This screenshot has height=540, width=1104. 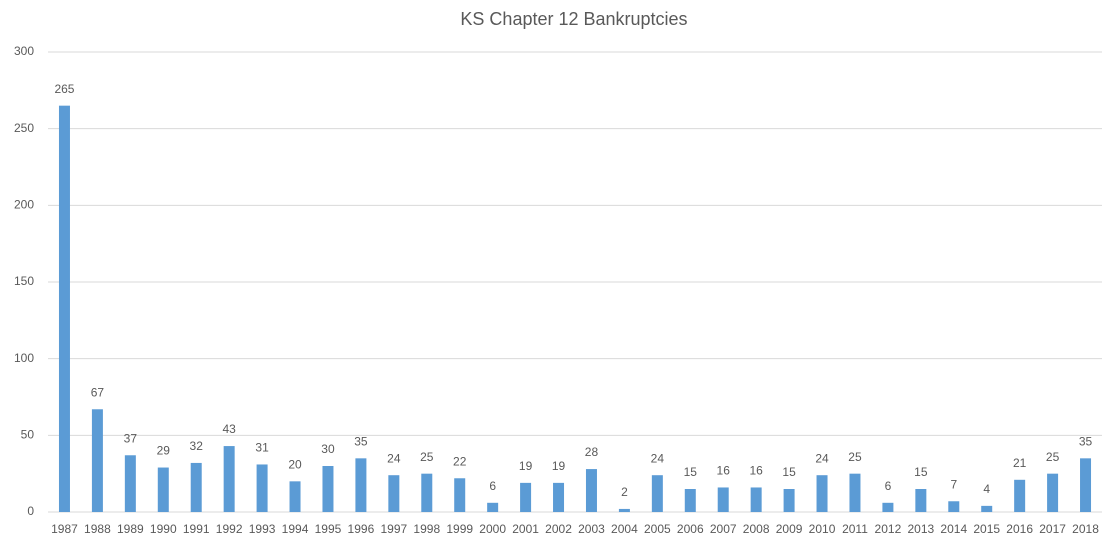 What do you see at coordinates (724, 471) in the screenshot?
I see `data-label: 16` at bounding box center [724, 471].